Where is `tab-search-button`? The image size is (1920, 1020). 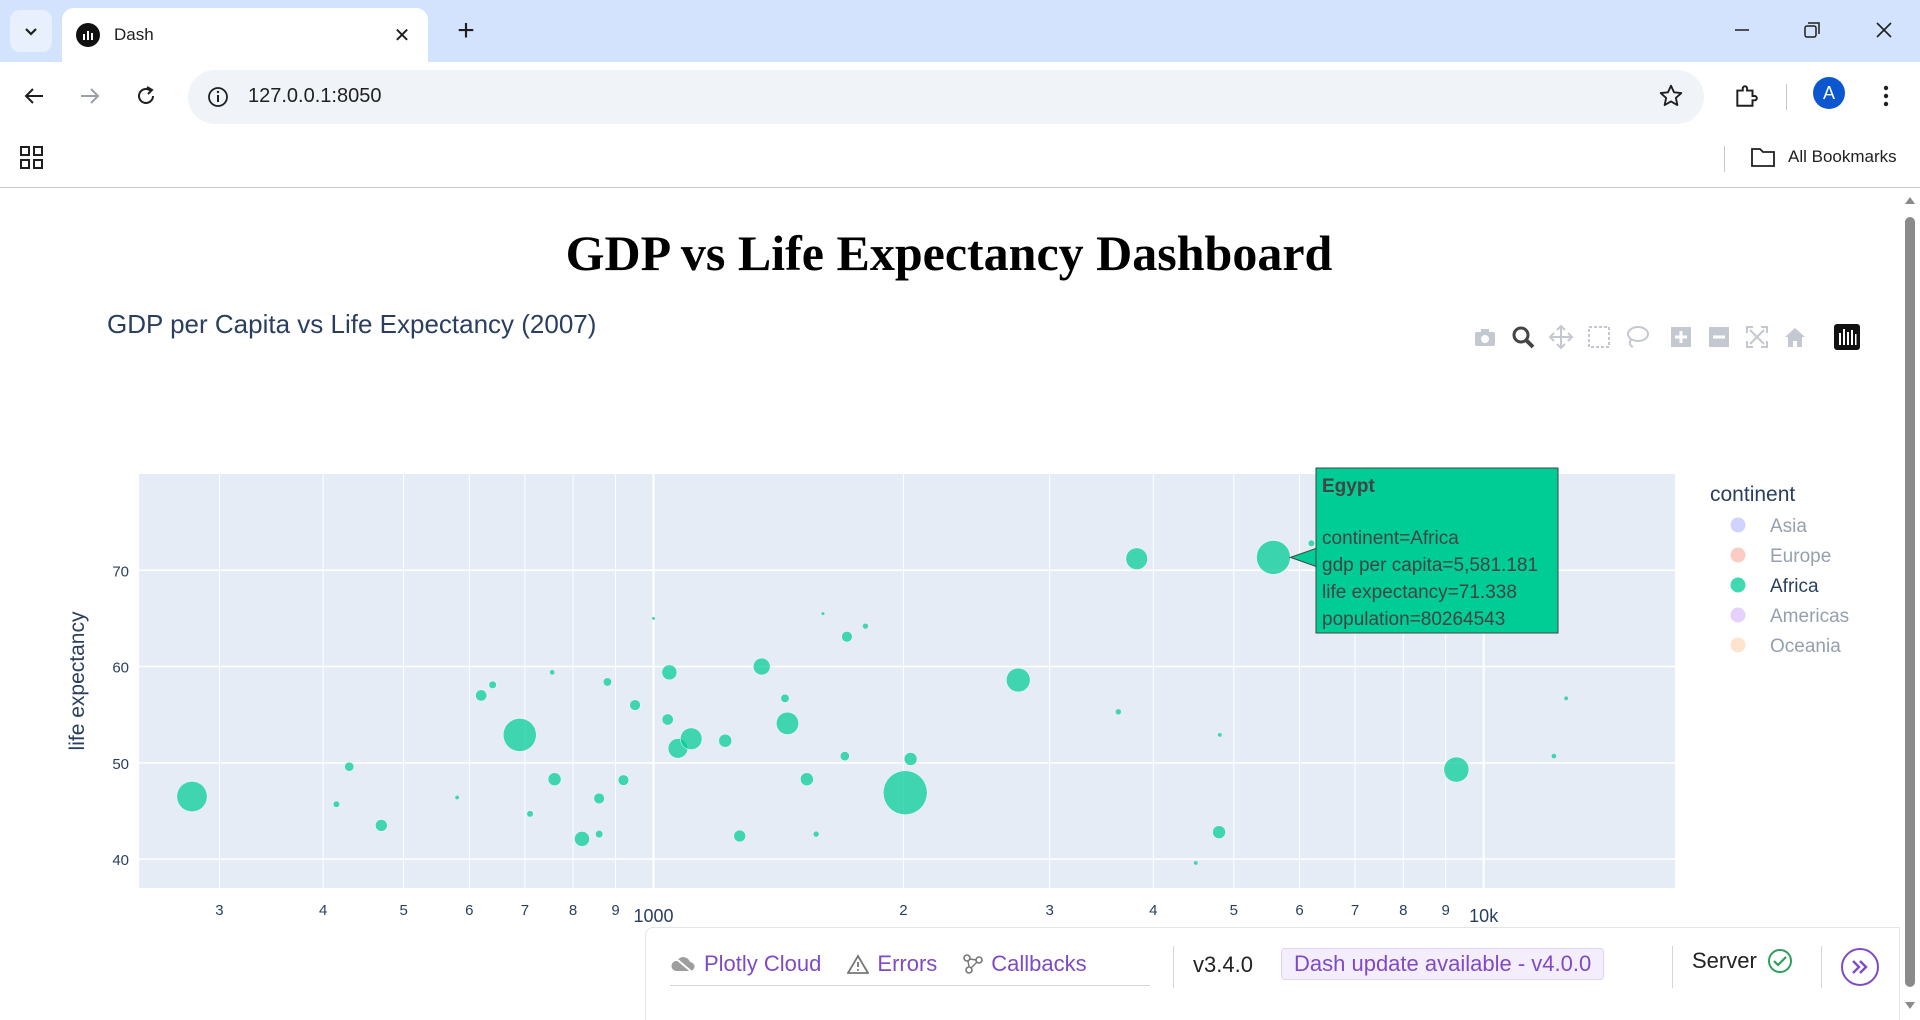
tab-search-button is located at coordinates (31, 31).